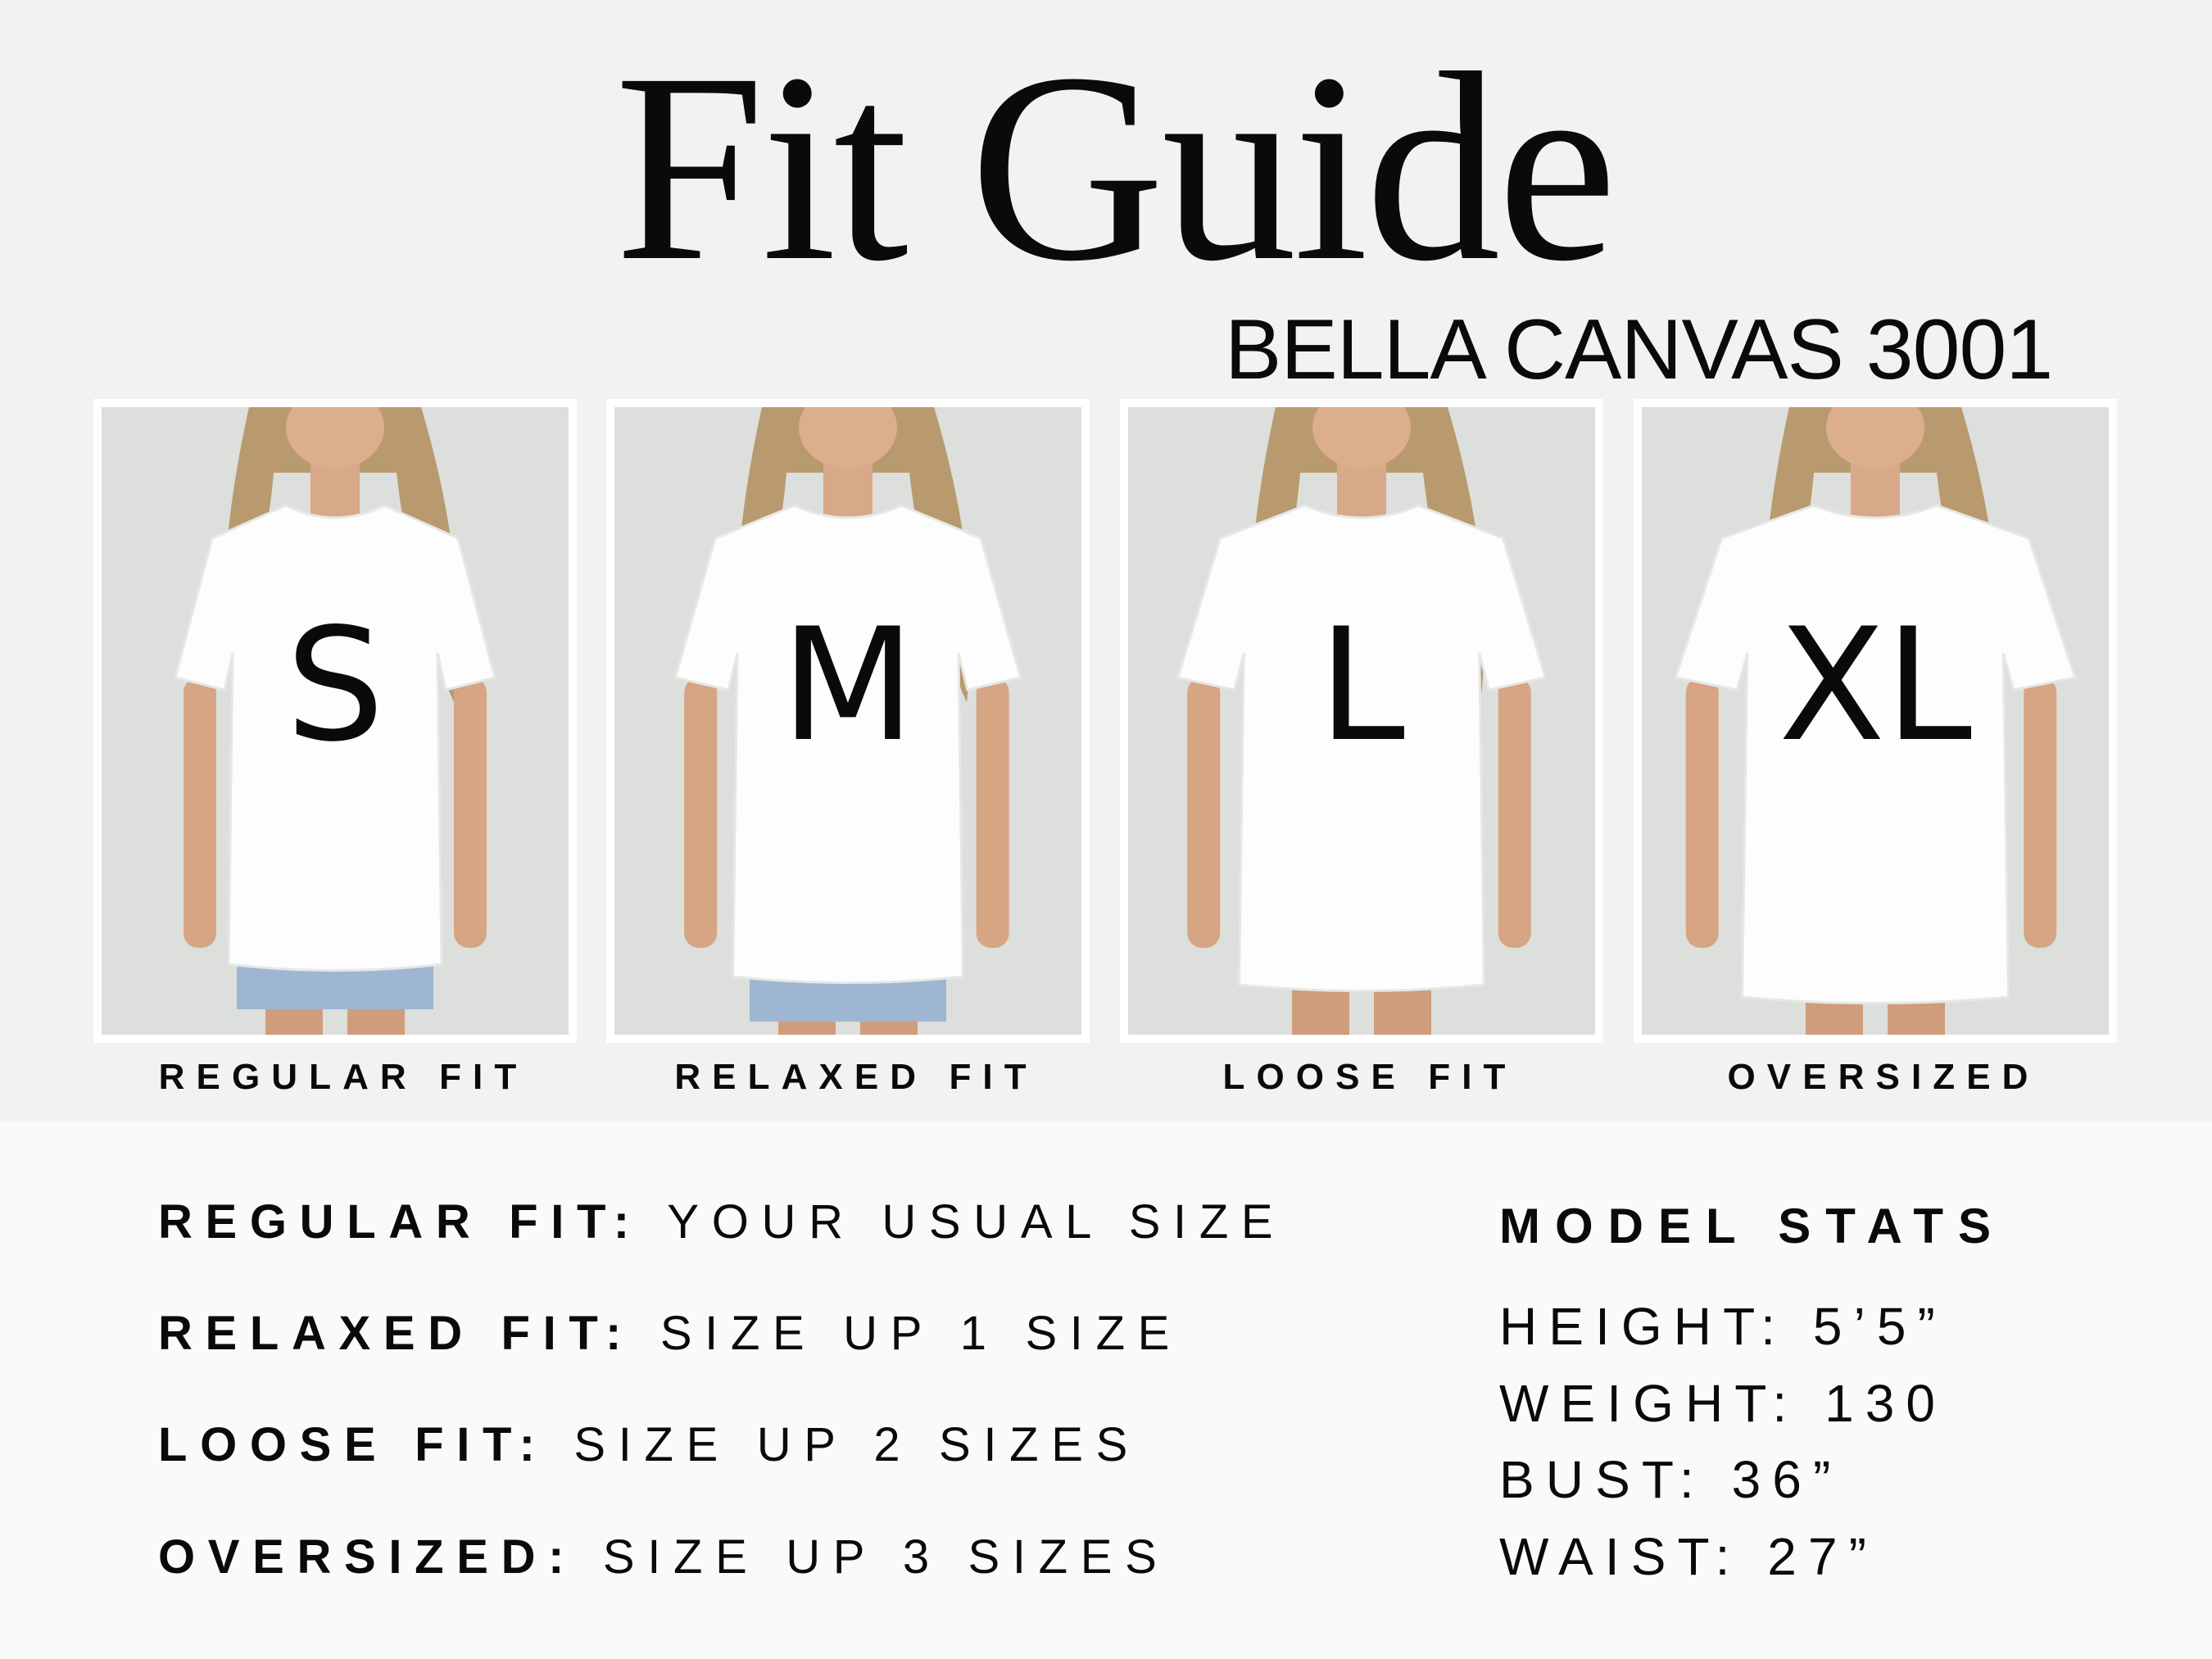  What do you see at coordinates (1689, 1556) in the screenshot?
I see `model-stat: WAIST: 27”` at bounding box center [1689, 1556].